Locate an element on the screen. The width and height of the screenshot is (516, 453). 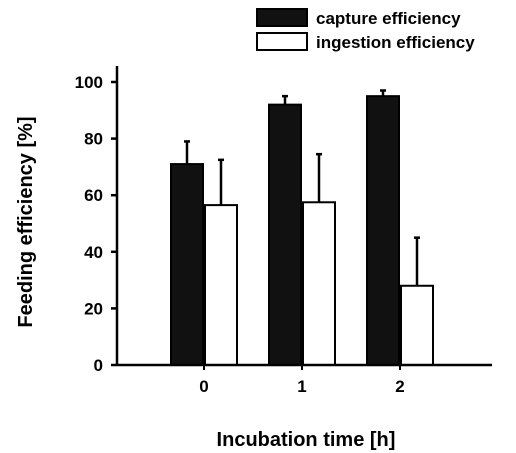
y-ticks: 0 20 40 60 80 100 is located at coordinates (96, 224).